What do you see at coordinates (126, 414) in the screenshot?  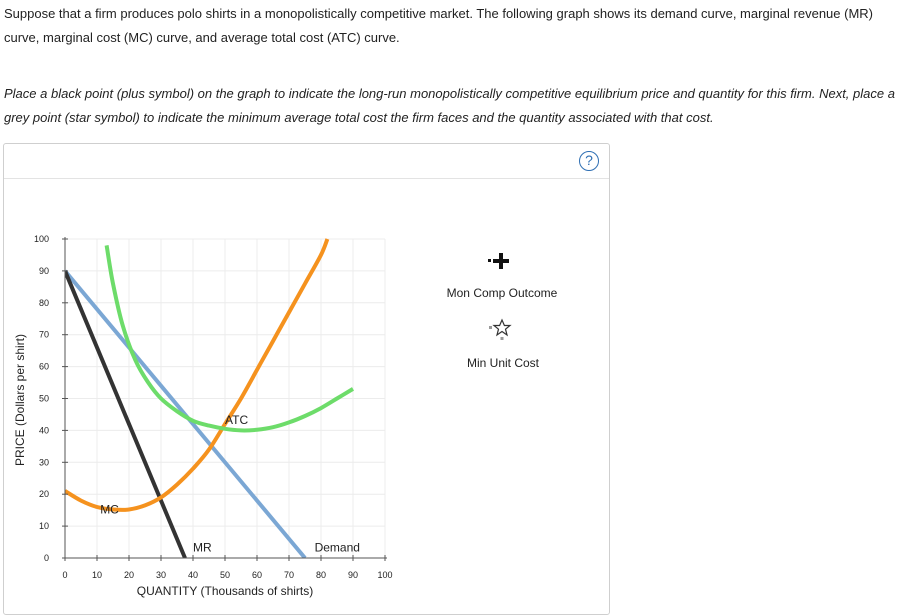 I see `series-mr-line` at bounding box center [126, 414].